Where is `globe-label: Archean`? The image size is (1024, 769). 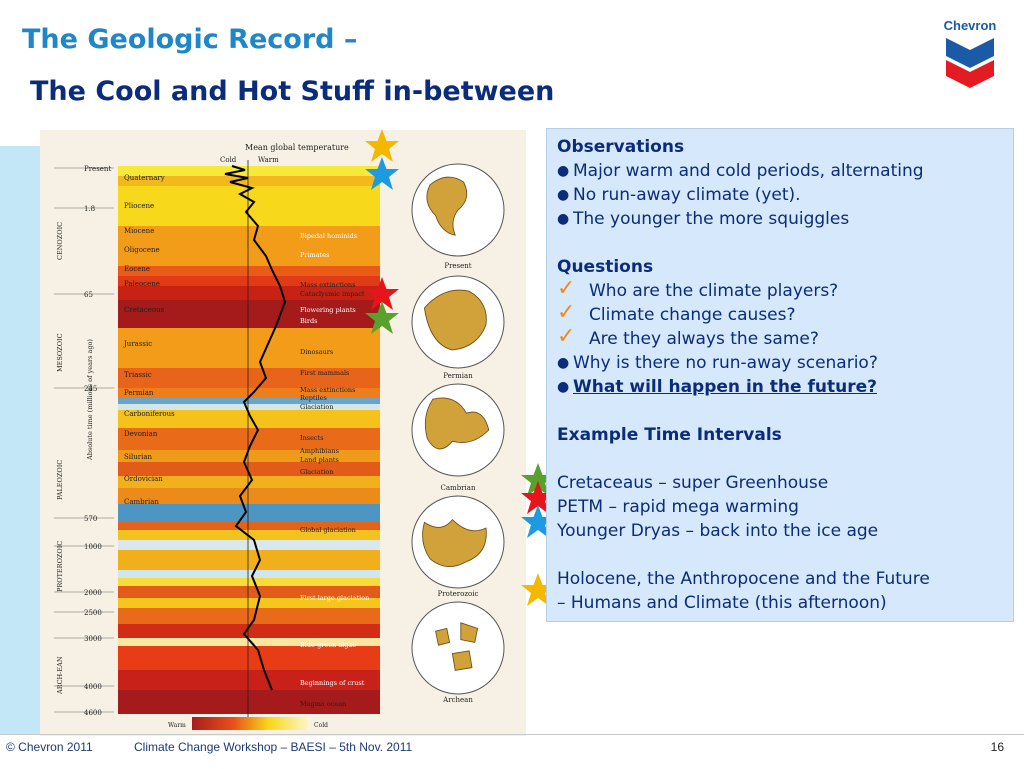 globe-label: Archean is located at coordinates (457, 700).